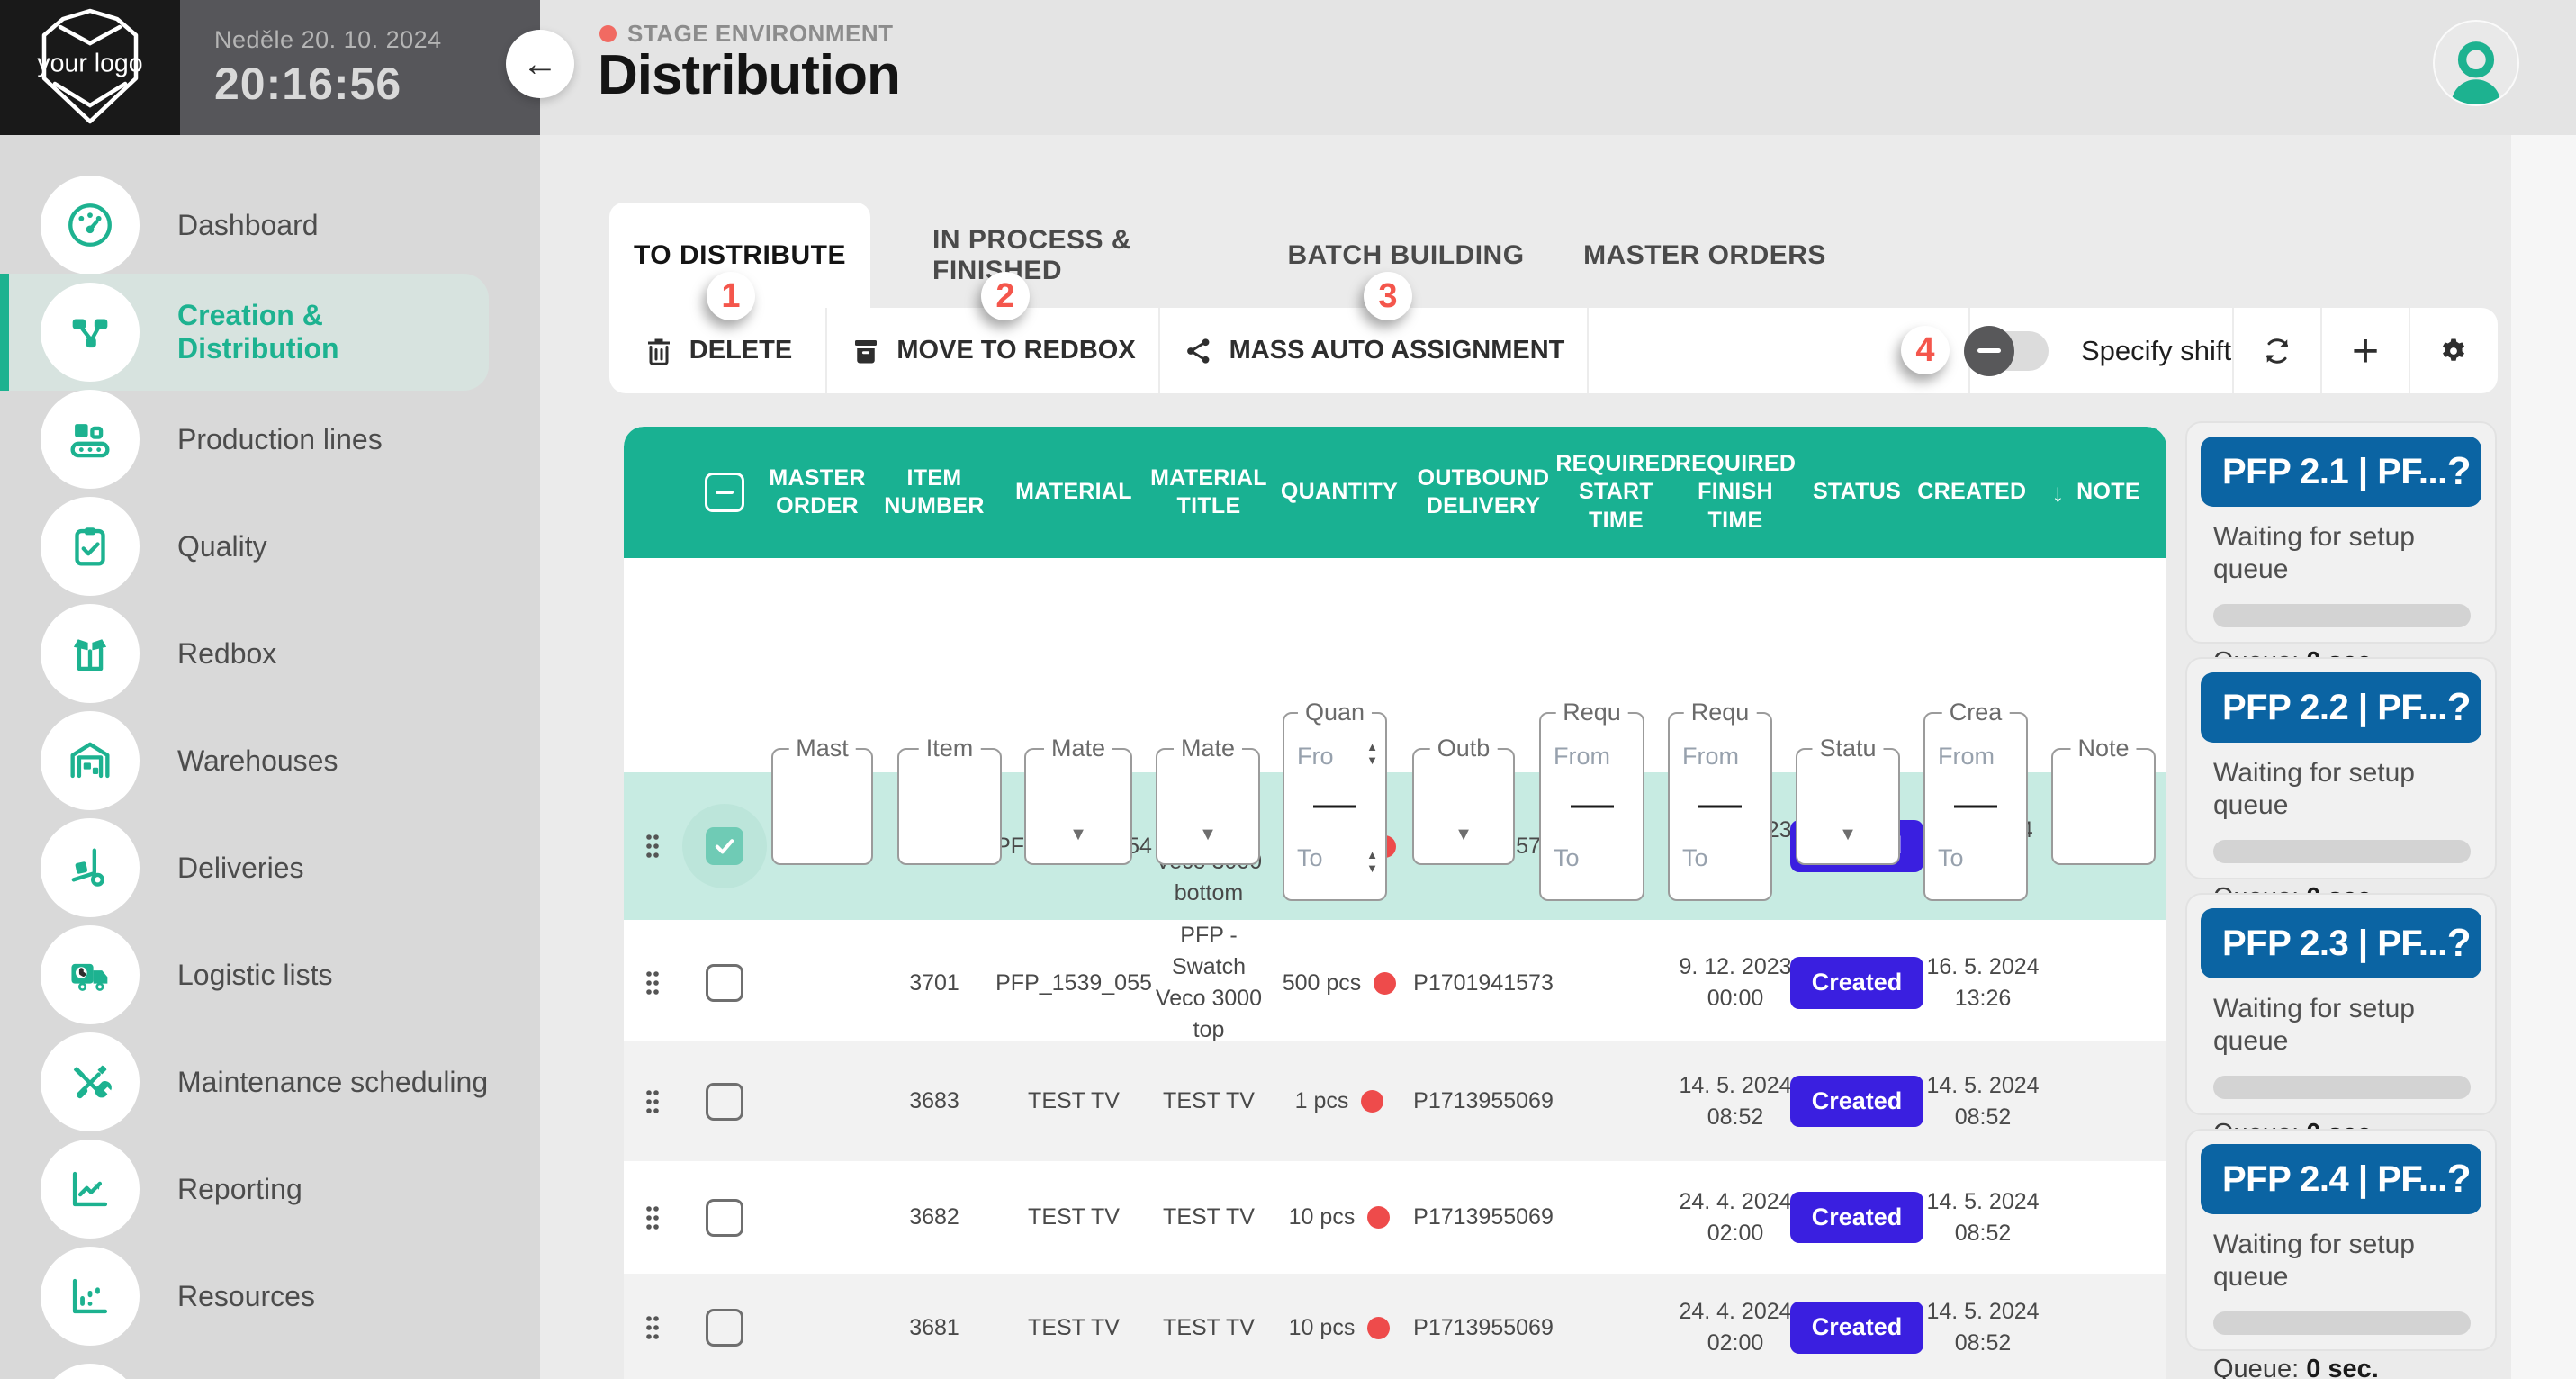  Describe the element at coordinates (1208, 800) in the screenshot. I see `filter-material-title-select: Mate ▼` at that location.